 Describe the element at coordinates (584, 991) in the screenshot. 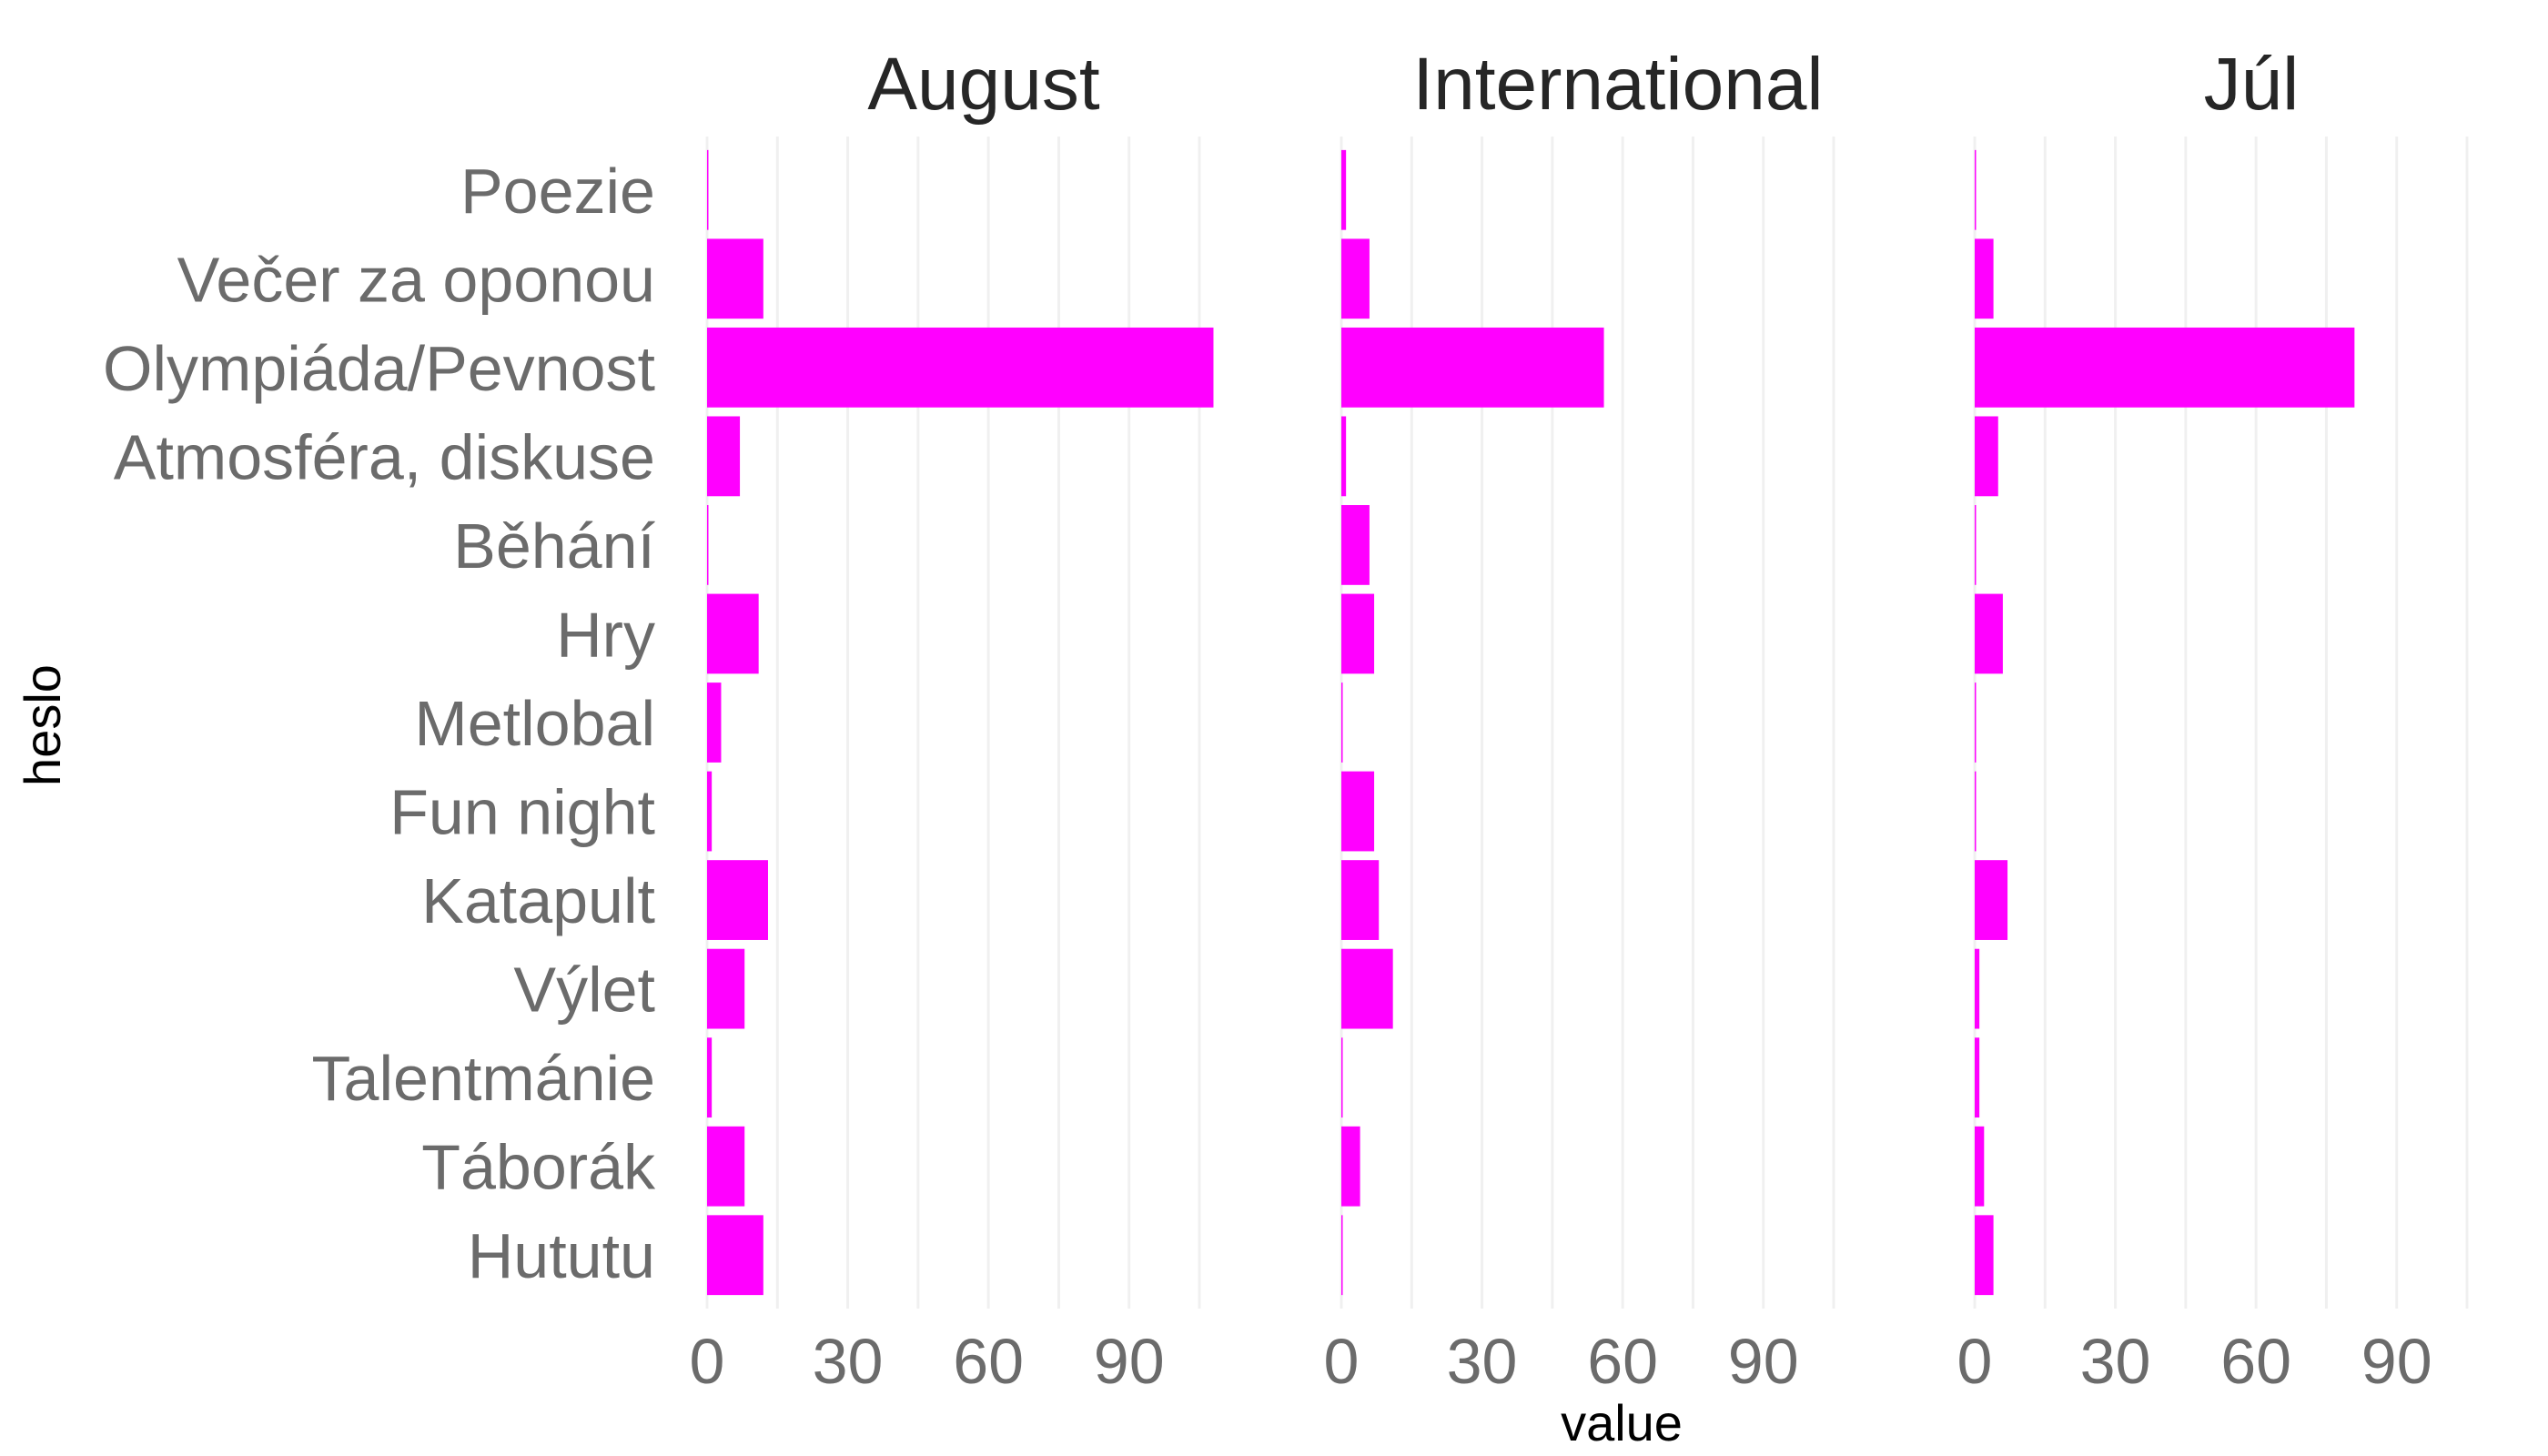

I see `category-label-vylet: Výlet` at that location.